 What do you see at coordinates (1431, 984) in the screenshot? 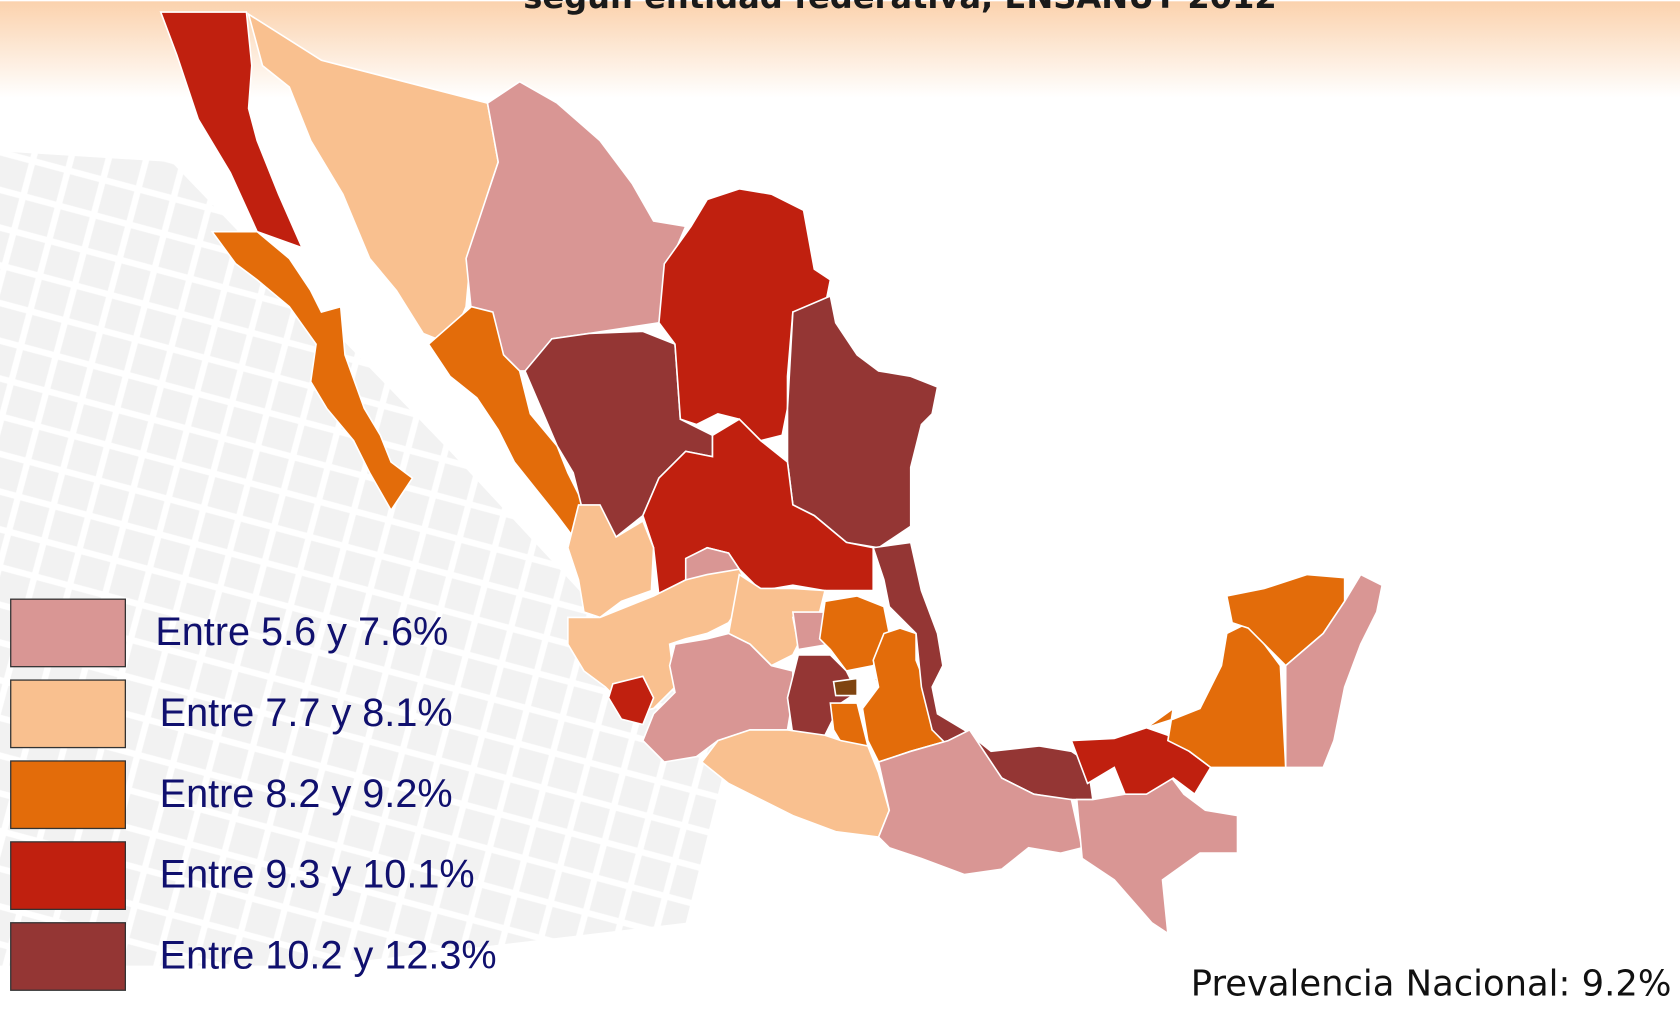
I see `national-note: Prevalencia Nacional: 9.2%` at bounding box center [1431, 984].